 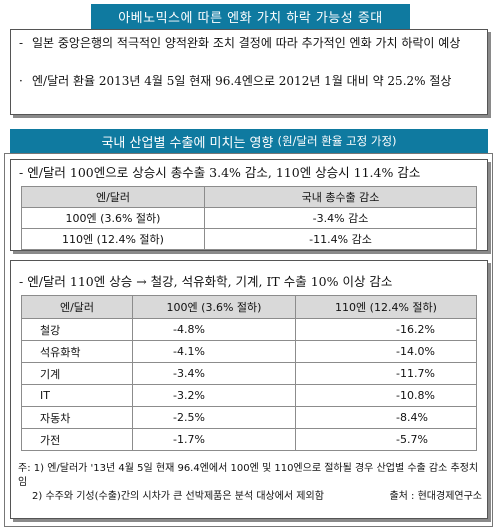 I want to click on table-cell: -3.2%, so click(x=214, y=395).